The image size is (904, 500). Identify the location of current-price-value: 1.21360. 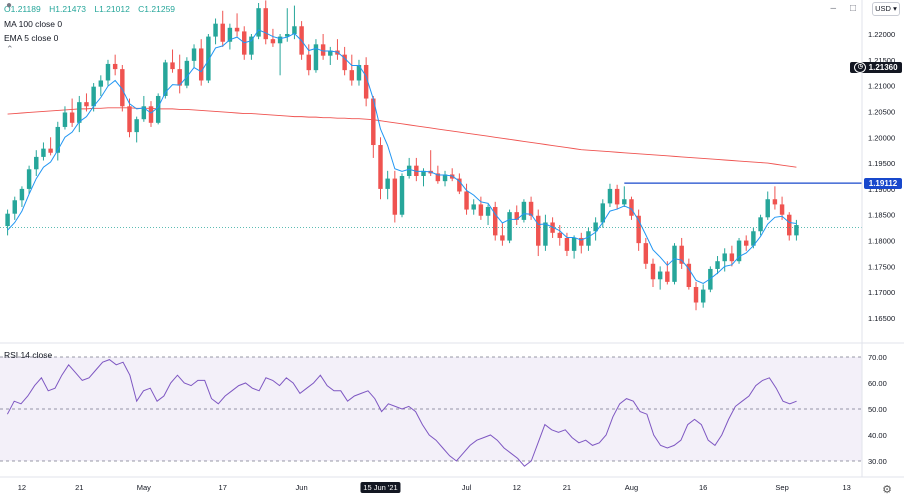
(883, 67).